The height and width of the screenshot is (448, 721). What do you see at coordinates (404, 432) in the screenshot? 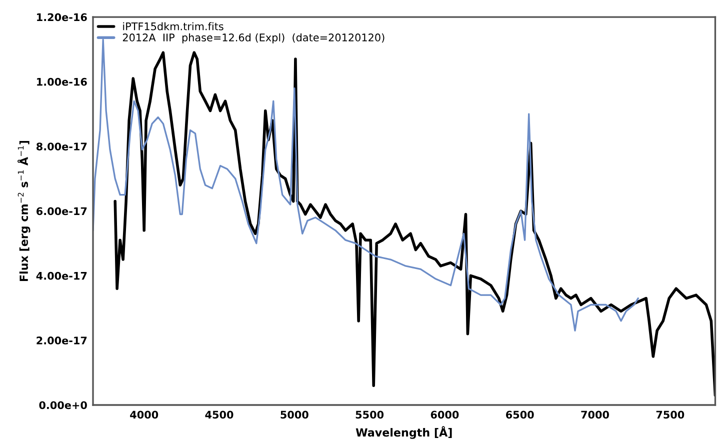
I see `x-axis-title: Wavelength [Å]` at bounding box center [404, 432].